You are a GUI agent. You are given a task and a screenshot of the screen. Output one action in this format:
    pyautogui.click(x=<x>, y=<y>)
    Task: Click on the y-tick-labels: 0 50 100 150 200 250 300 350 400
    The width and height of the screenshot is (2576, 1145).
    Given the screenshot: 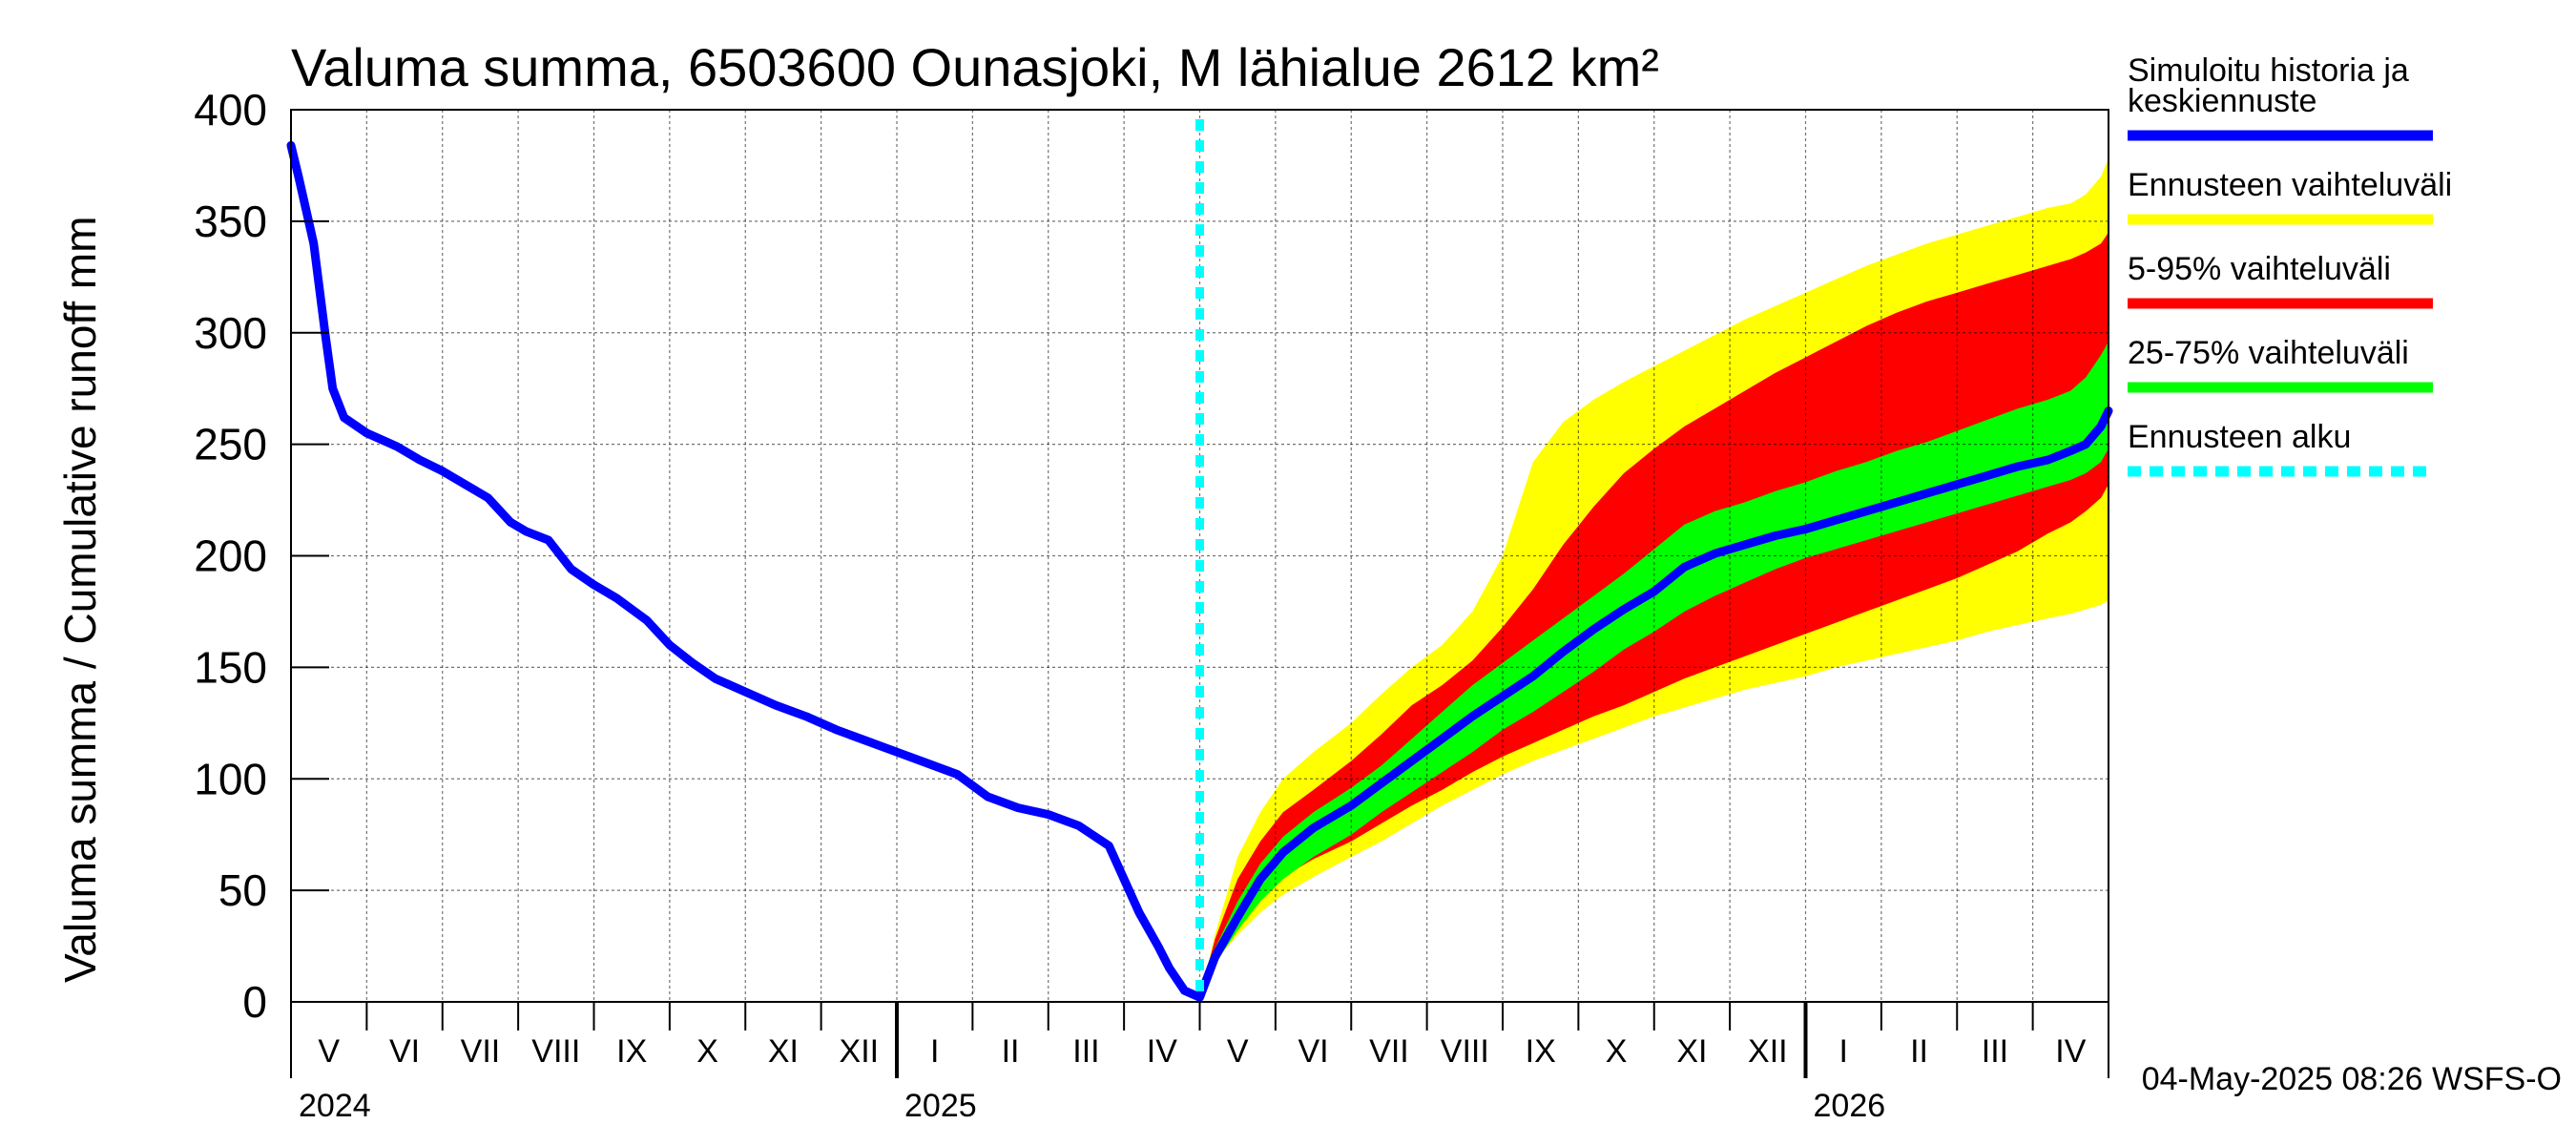 What is the action you would take?
    pyautogui.click(x=230, y=556)
    